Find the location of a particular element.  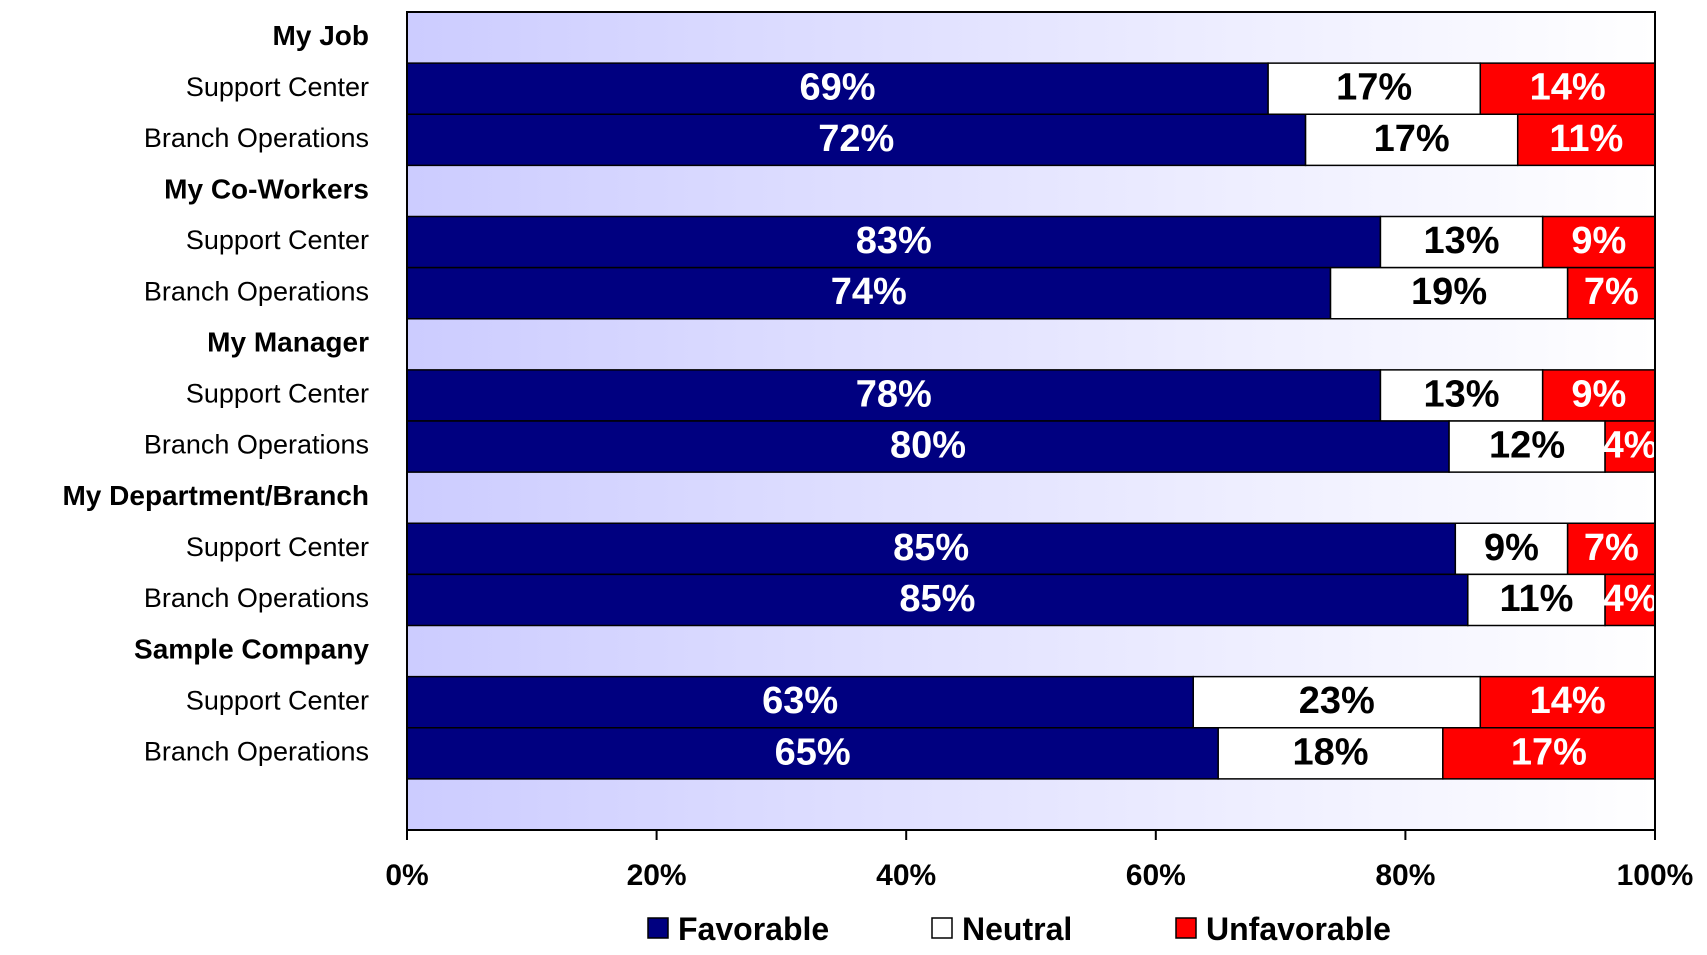

legend-label-unfavorable: Unfavorable is located at coordinates (1298, 929).